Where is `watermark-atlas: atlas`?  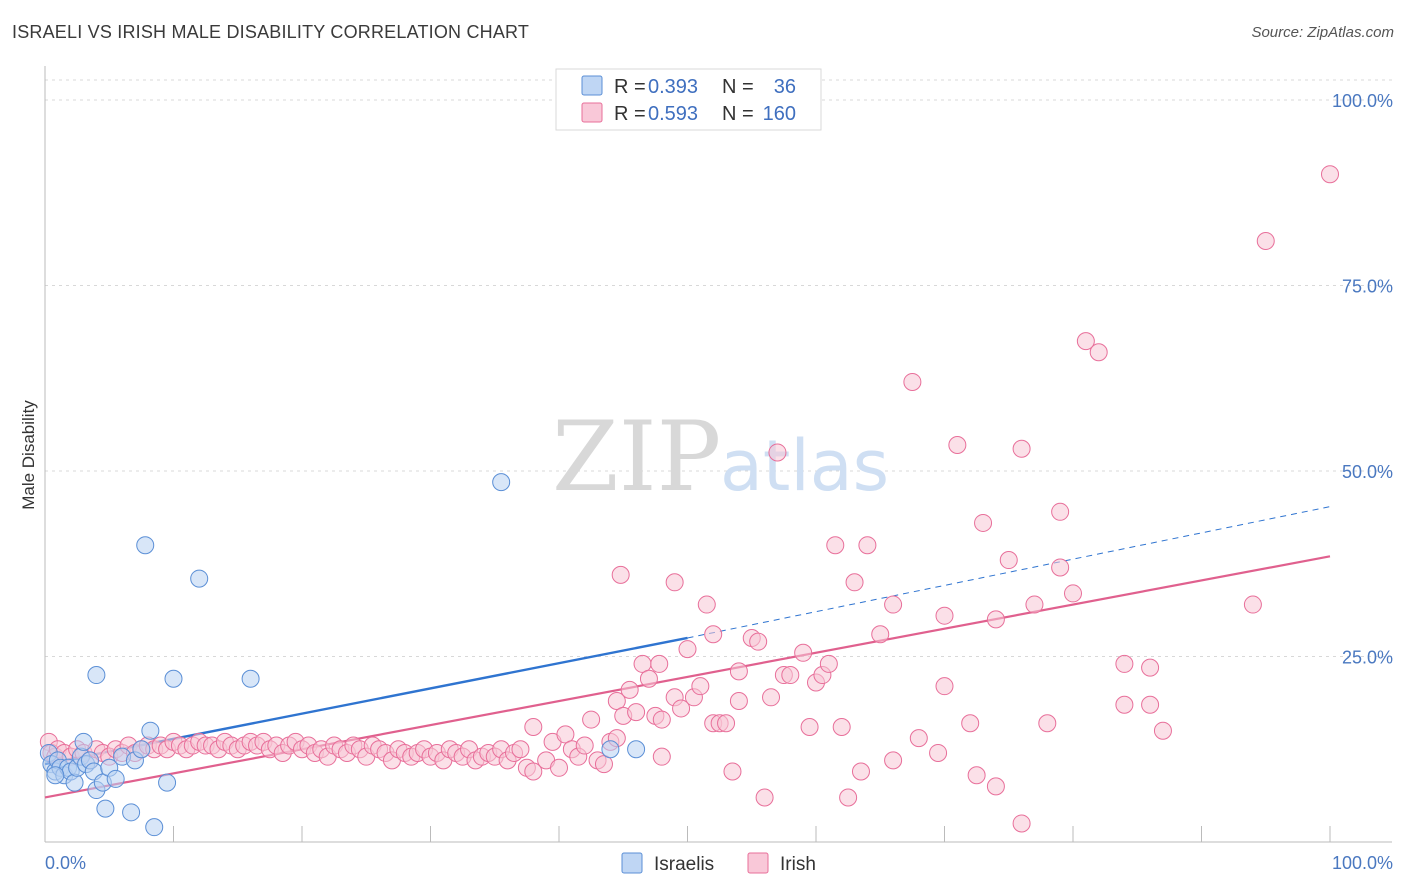
watermark-atlas: atlas is located at coordinates (804, 466).